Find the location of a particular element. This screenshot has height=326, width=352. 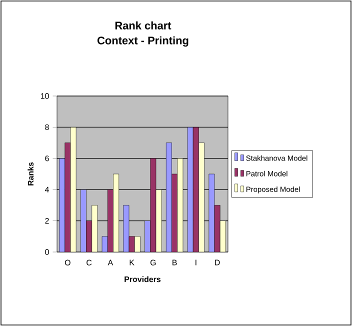

chart-title: Rank chart is located at coordinates (143, 25).